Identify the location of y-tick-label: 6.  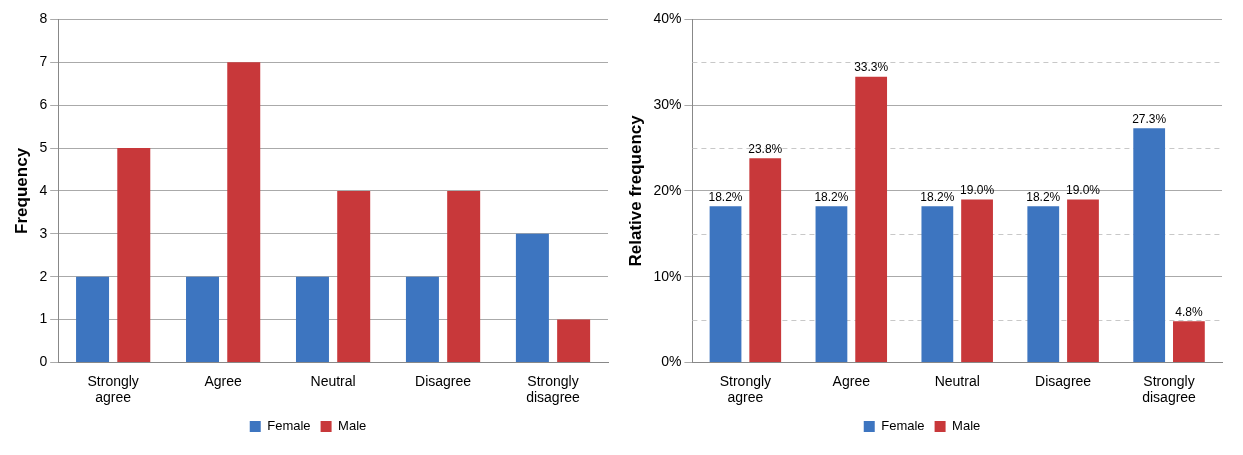
(43, 104).